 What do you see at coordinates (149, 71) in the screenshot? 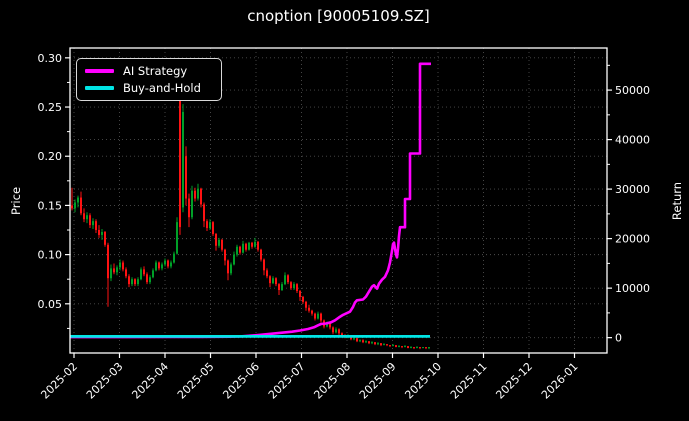
I see `legend-item-ai-strategy: AI Strategy` at bounding box center [149, 71].